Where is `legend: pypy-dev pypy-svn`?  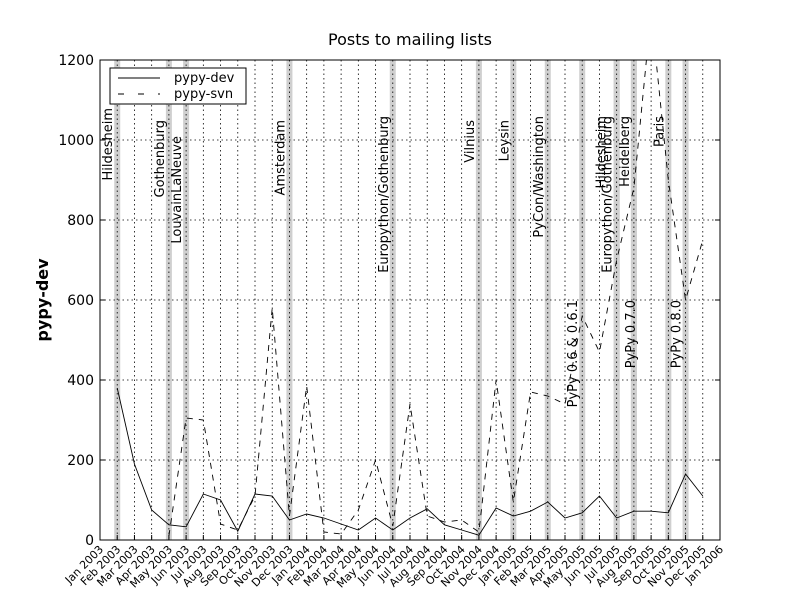
legend: pypy-dev pypy-svn is located at coordinates (178, 86).